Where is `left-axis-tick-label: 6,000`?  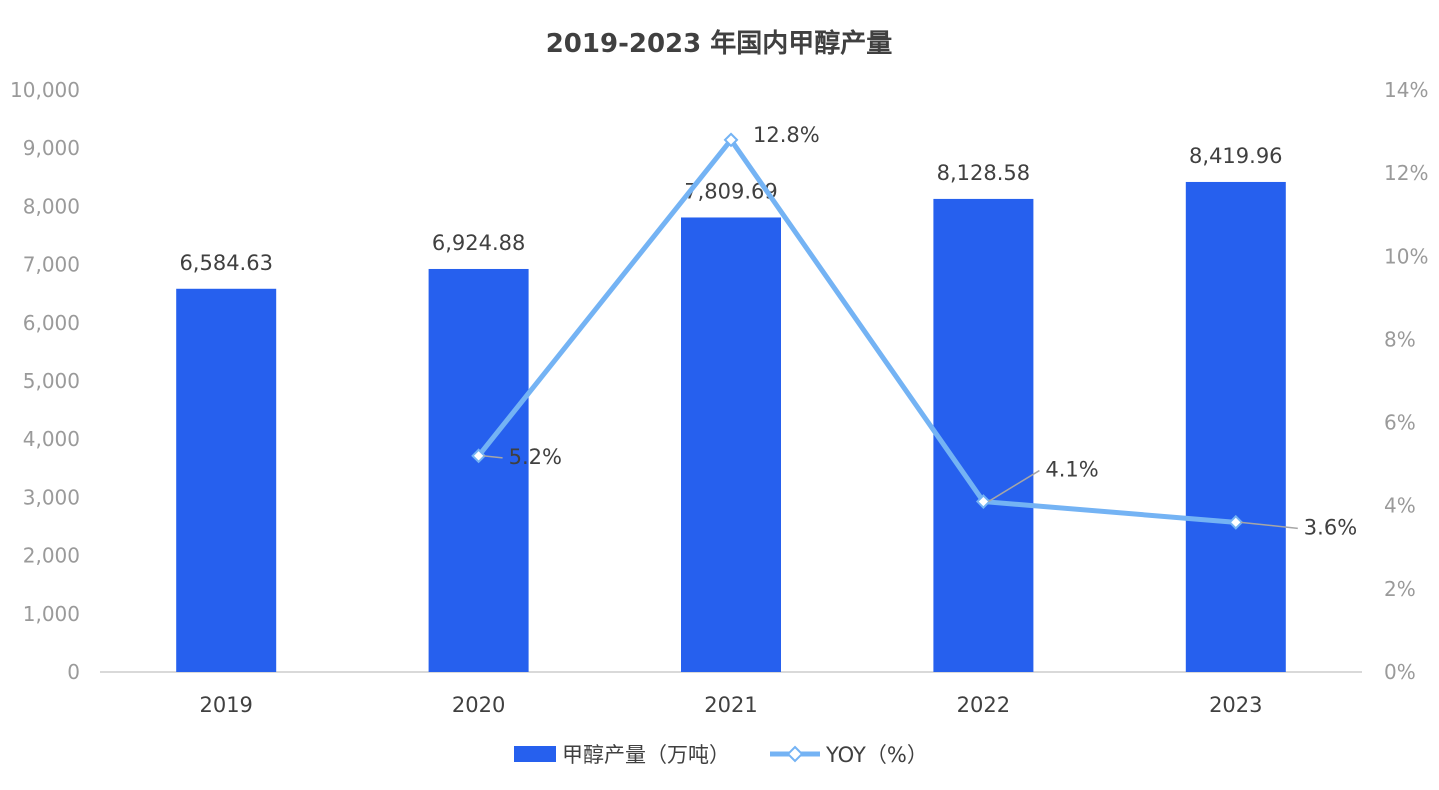
left-axis-tick-label: 6,000 is located at coordinates (51, 323).